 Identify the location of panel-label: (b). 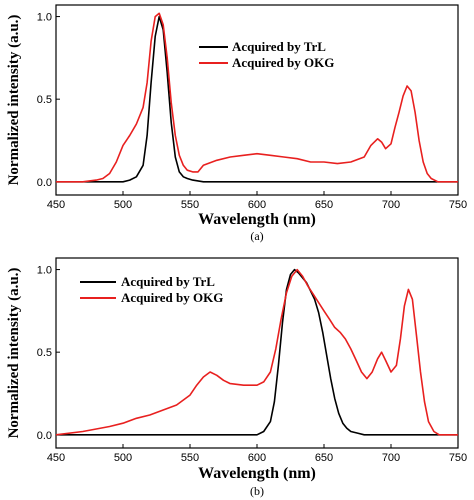
(257, 491).